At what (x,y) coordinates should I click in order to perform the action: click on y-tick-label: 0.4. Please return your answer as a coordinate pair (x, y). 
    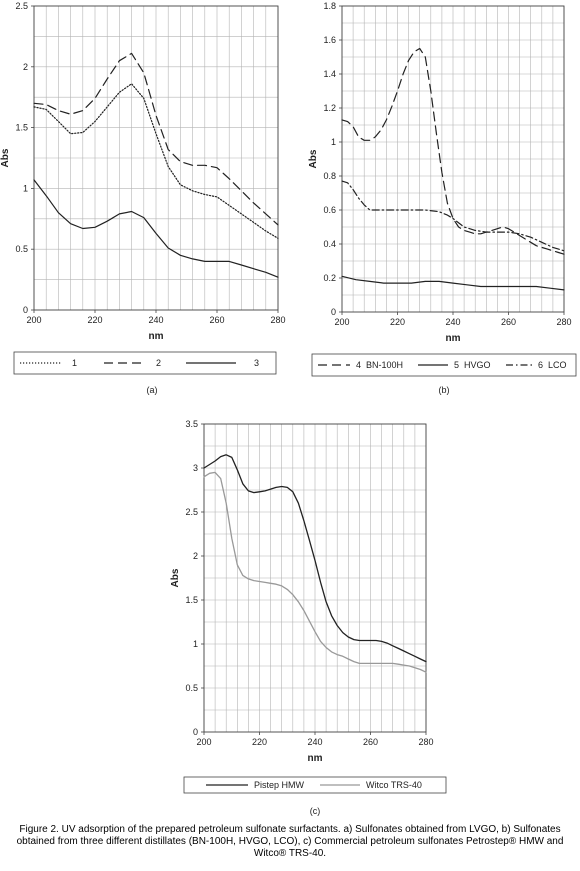
    Looking at the image, I should click on (329, 244).